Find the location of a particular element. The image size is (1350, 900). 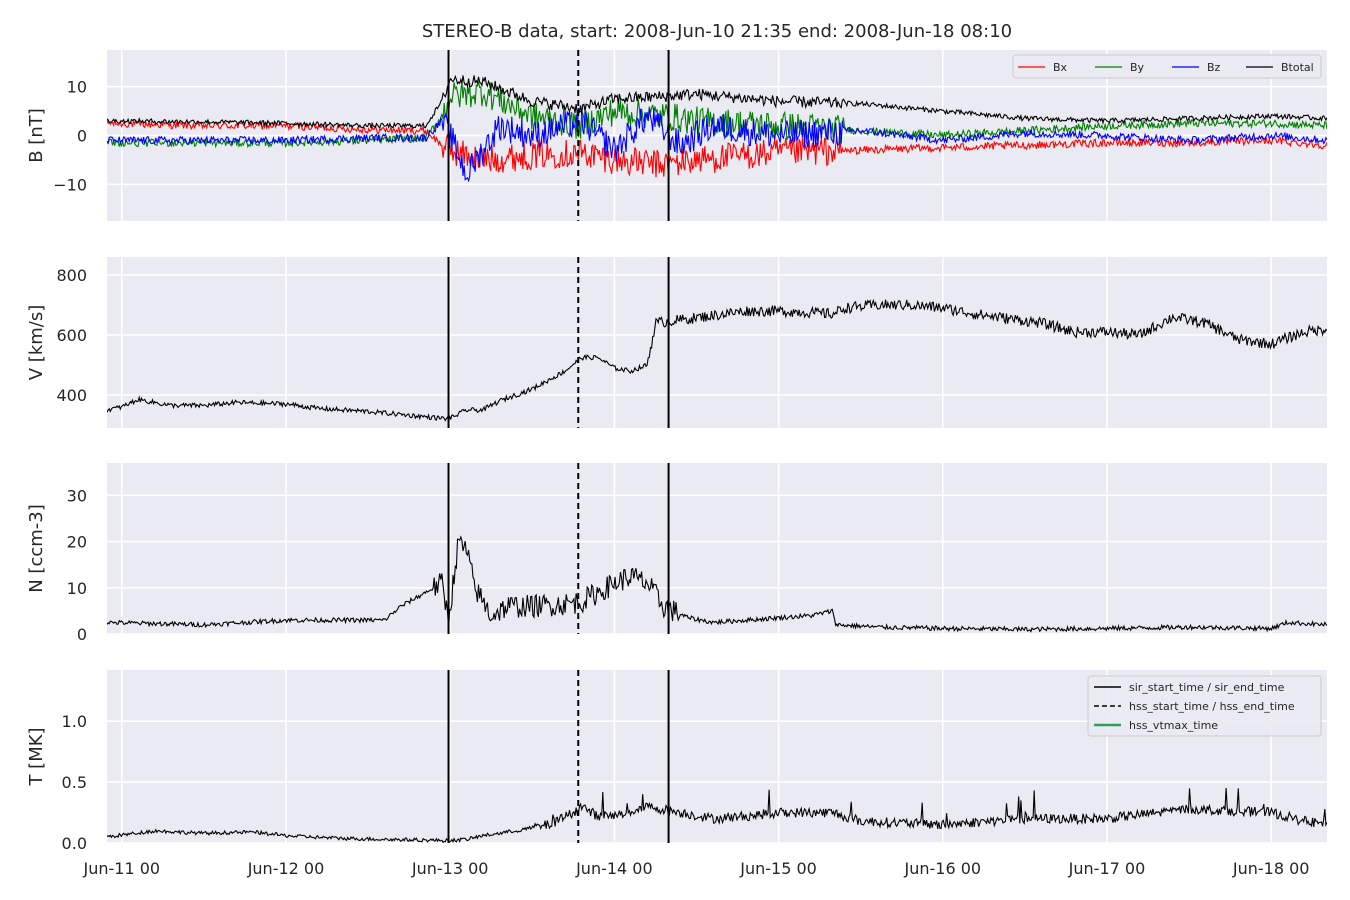

x-tick-label: Jun-15 00 is located at coordinates (778, 868).